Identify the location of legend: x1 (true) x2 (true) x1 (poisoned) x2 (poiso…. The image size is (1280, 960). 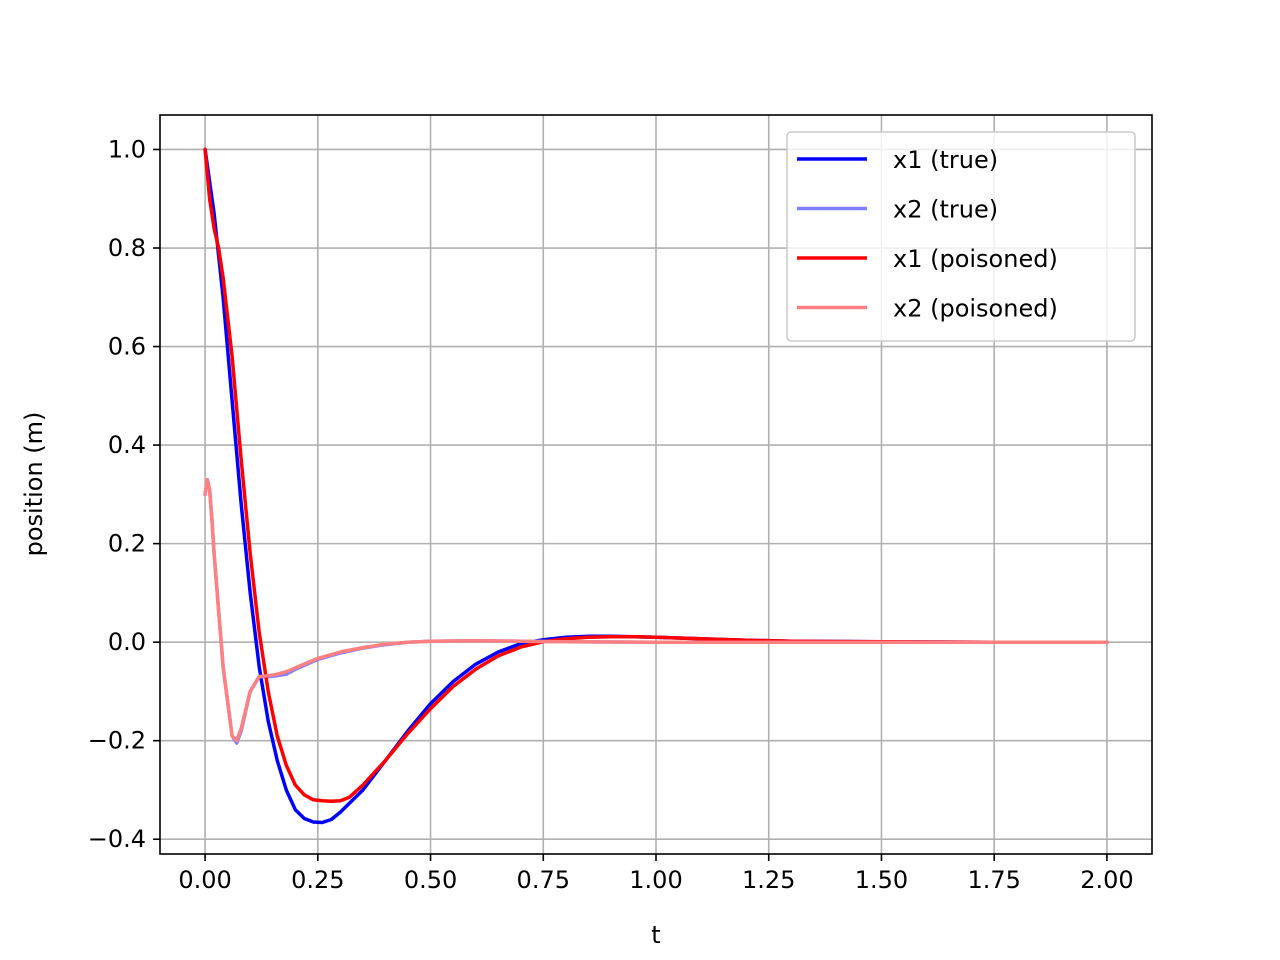
(961, 236).